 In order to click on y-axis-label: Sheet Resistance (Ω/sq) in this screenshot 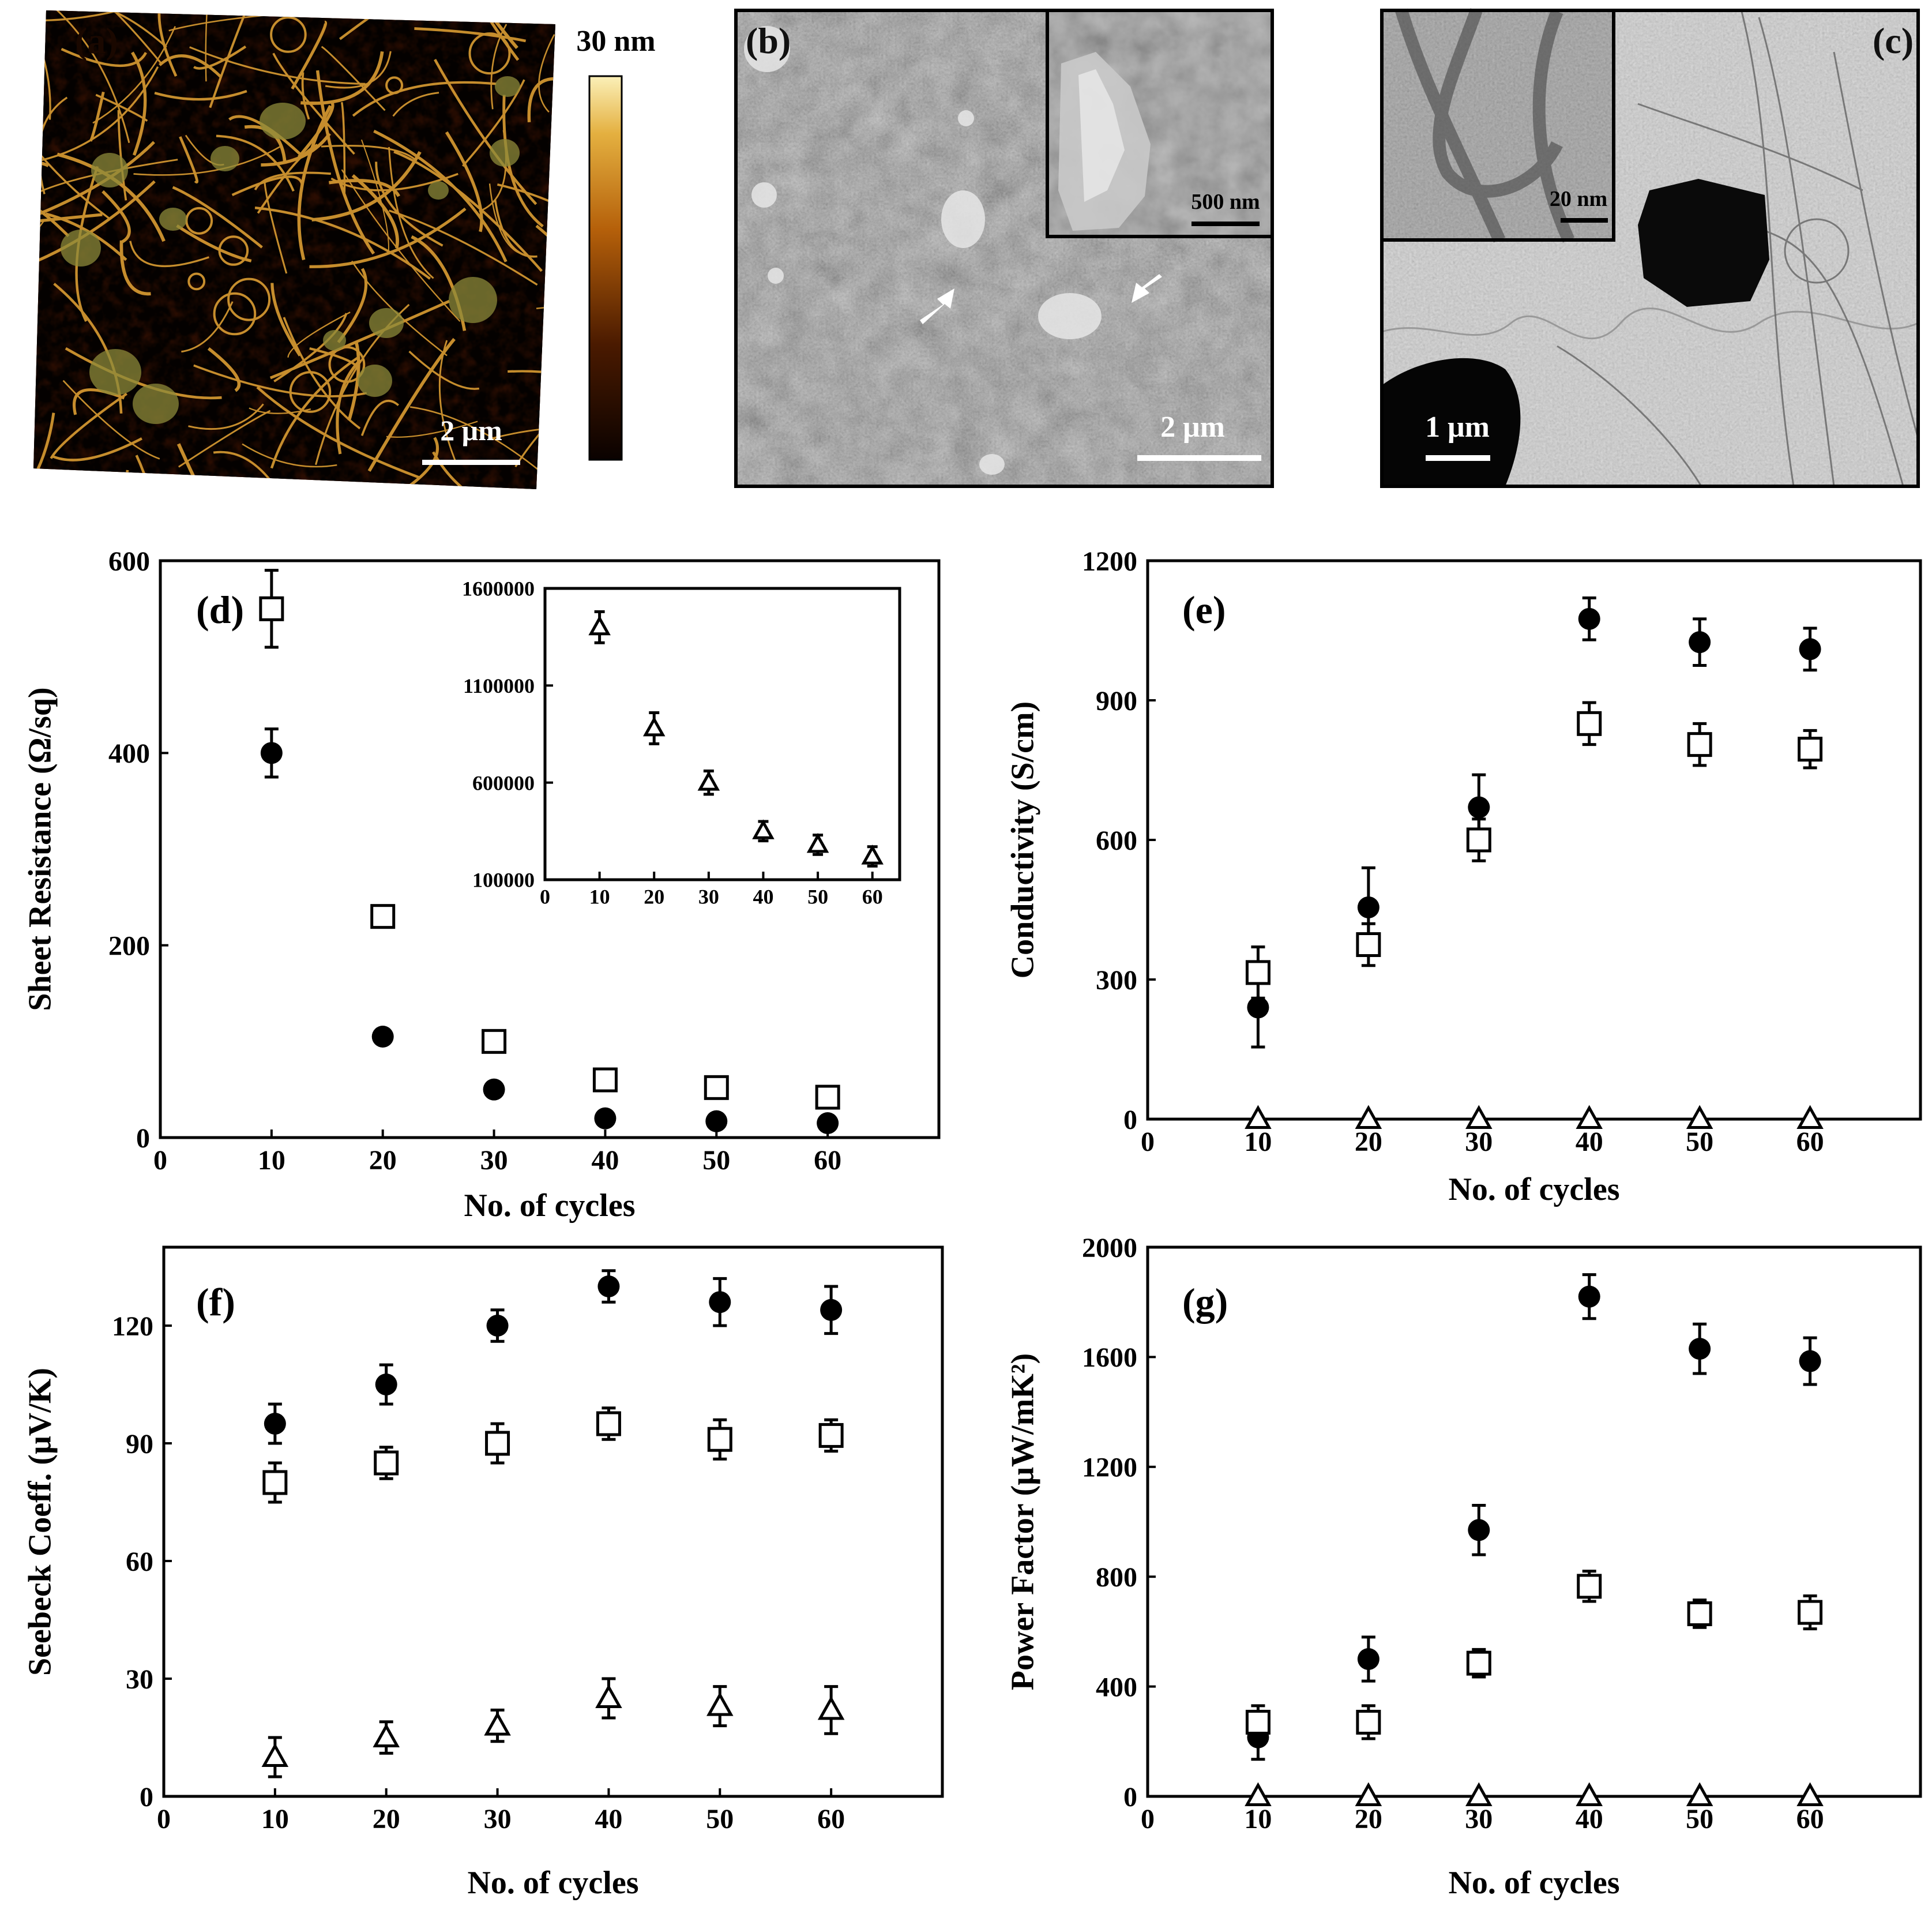, I will do `click(40, 849)`.